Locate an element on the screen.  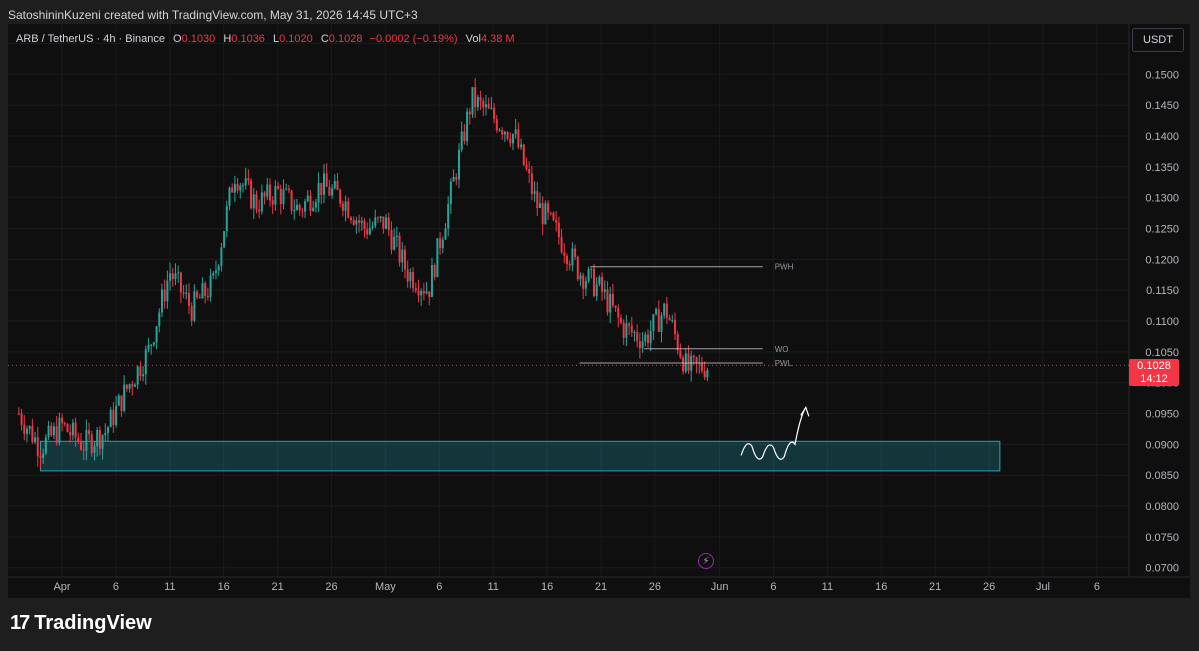
volume-value: 4.38 M is located at coordinates (497, 39).